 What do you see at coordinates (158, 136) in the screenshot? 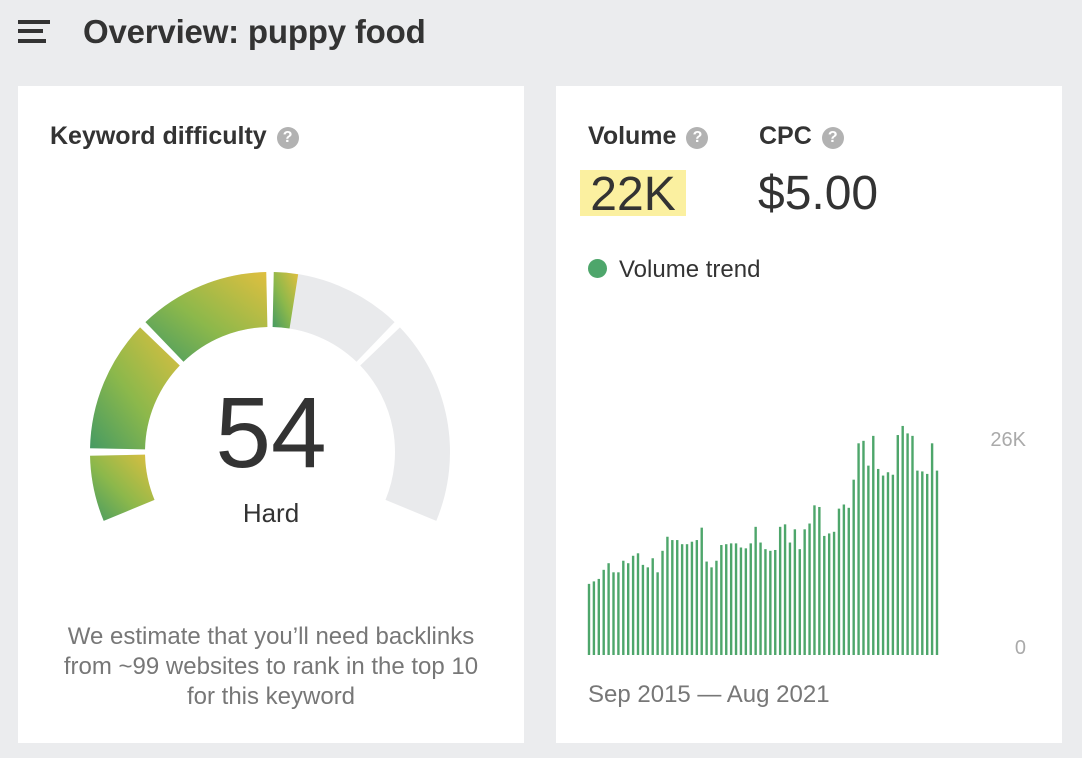
I see `keyword-difficulty-title: Keyword difficulty` at bounding box center [158, 136].